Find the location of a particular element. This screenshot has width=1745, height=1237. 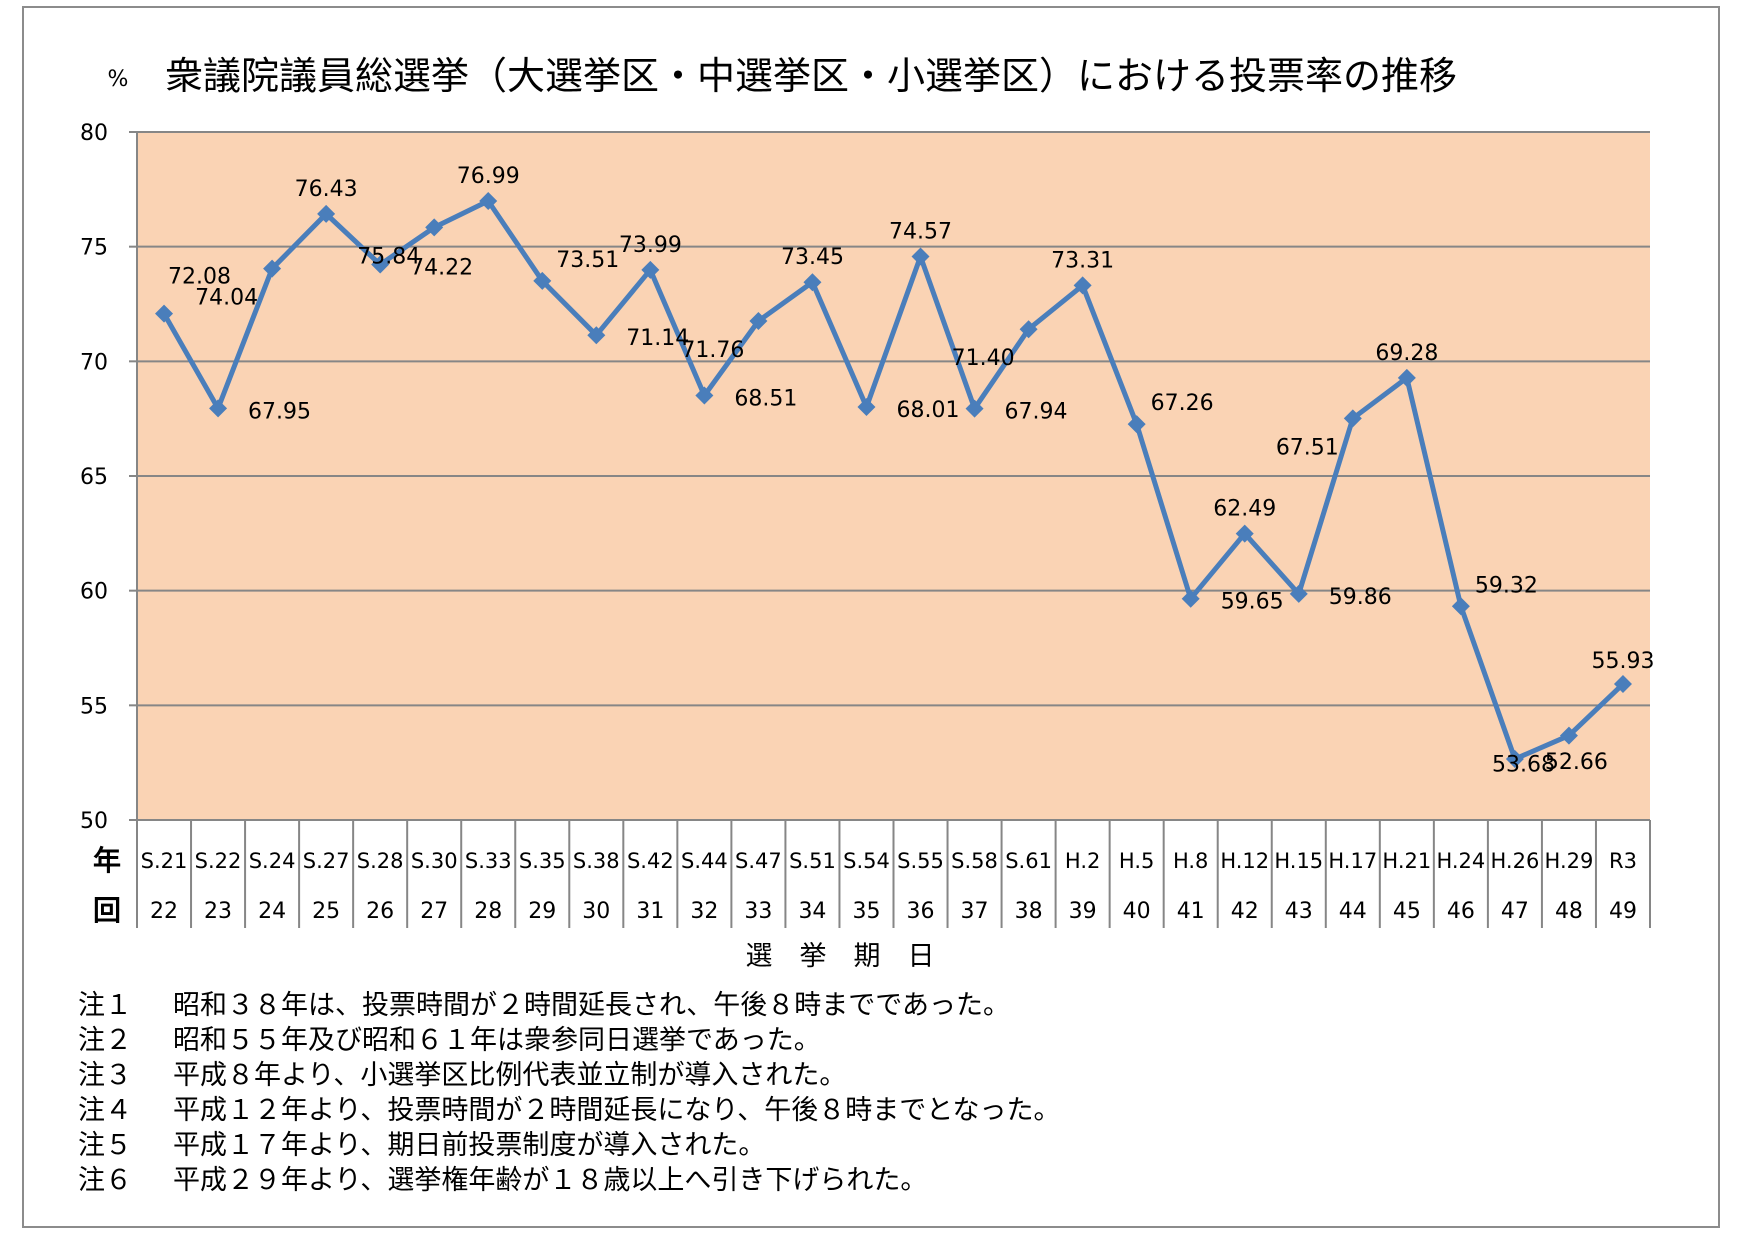

data-label: 72.08 is located at coordinates (199, 277).